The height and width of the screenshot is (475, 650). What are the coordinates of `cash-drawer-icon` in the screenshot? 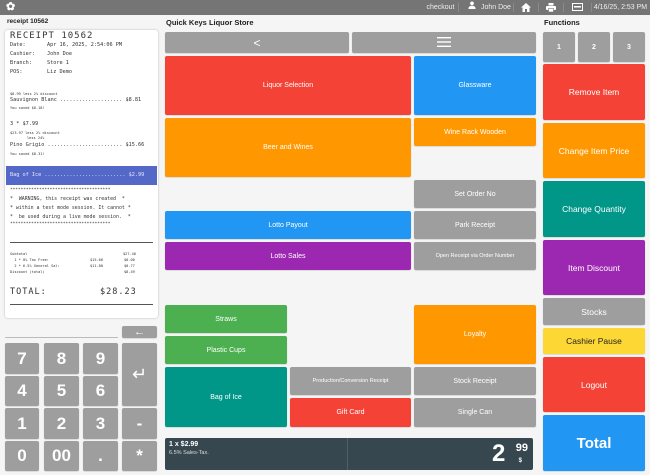 It's located at (577, 7).